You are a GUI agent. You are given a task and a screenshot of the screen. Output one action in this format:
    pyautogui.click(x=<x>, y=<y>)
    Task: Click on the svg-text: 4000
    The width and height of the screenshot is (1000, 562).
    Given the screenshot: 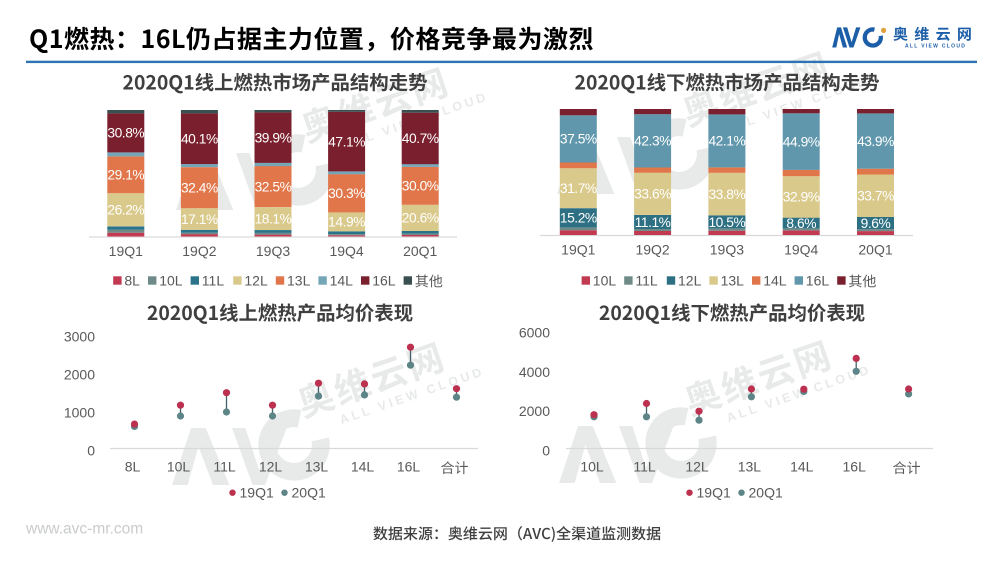 What is the action you would take?
    pyautogui.click(x=534, y=372)
    